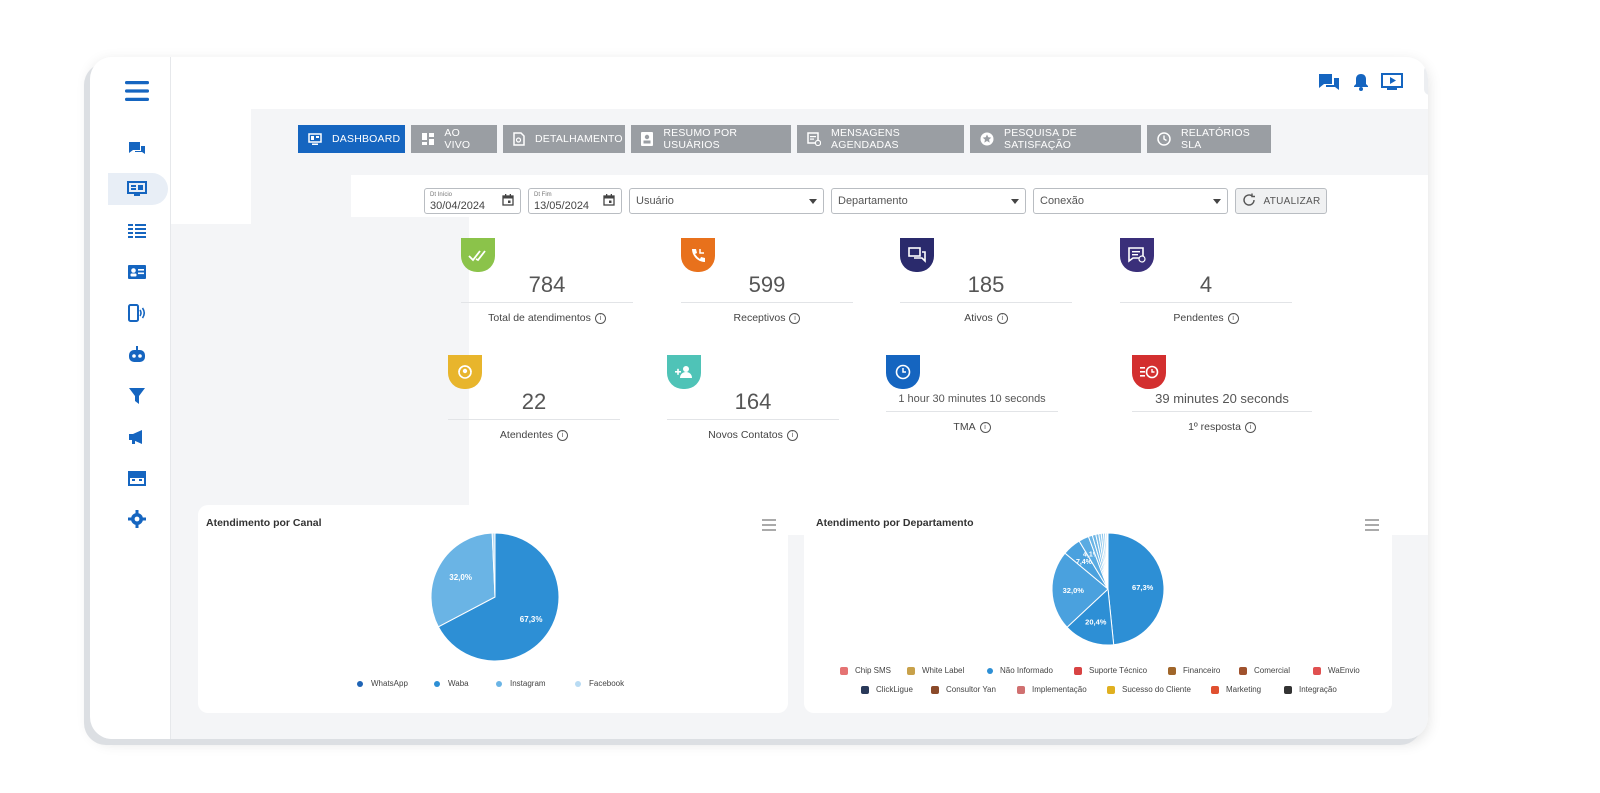 This screenshot has width=1600, height=793. What do you see at coordinates (137, 355) in the screenshot?
I see `robot-icon` at bounding box center [137, 355].